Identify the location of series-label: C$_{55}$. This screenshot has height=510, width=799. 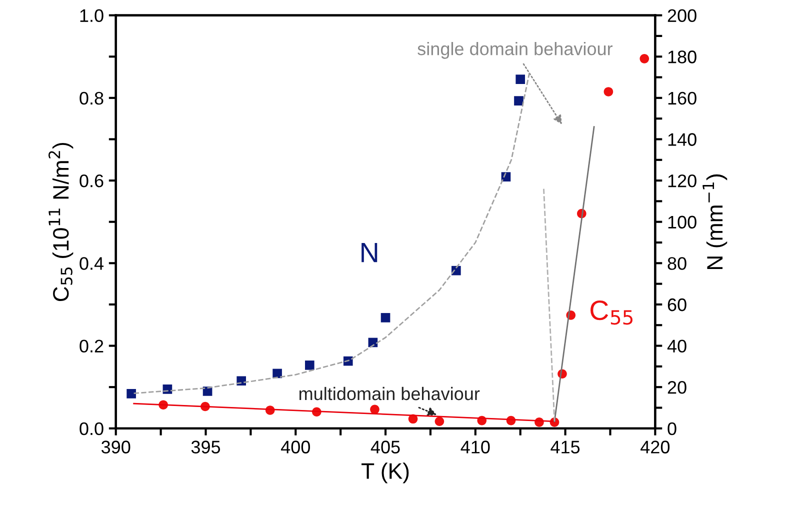
(611, 312).